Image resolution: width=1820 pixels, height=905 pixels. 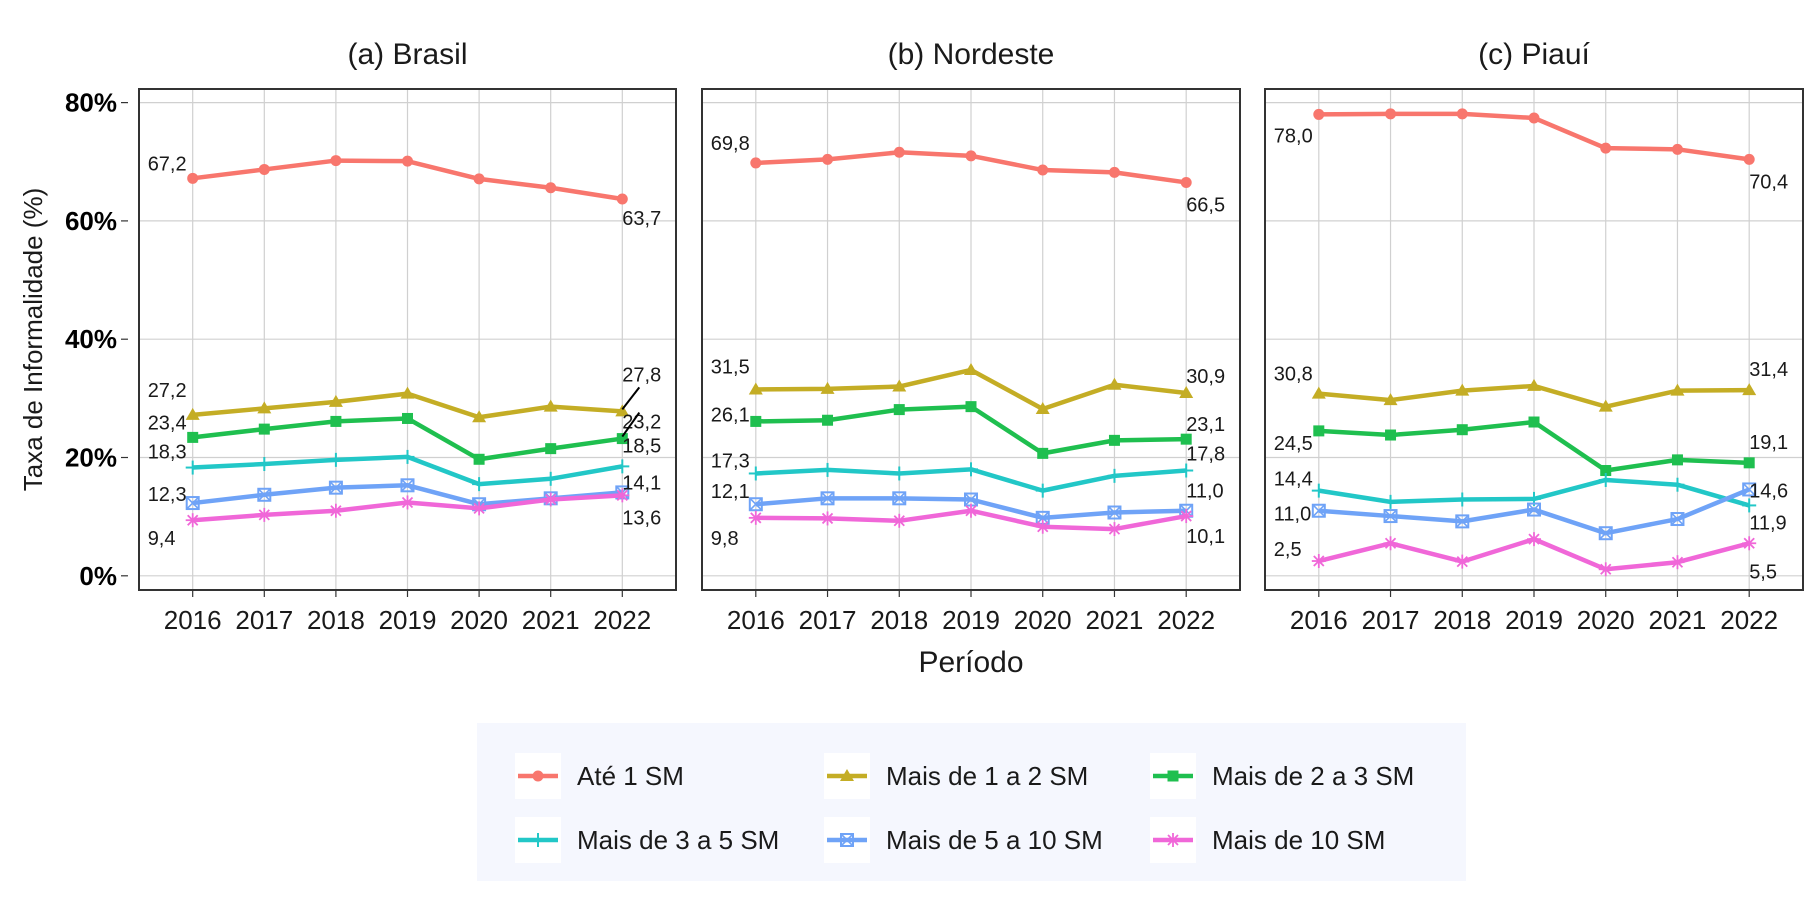 What do you see at coordinates (647, 840) in the screenshot?
I see `legend-item-mais-de-3-a-5-sm: Mais de 3 a 5 SM` at bounding box center [647, 840].